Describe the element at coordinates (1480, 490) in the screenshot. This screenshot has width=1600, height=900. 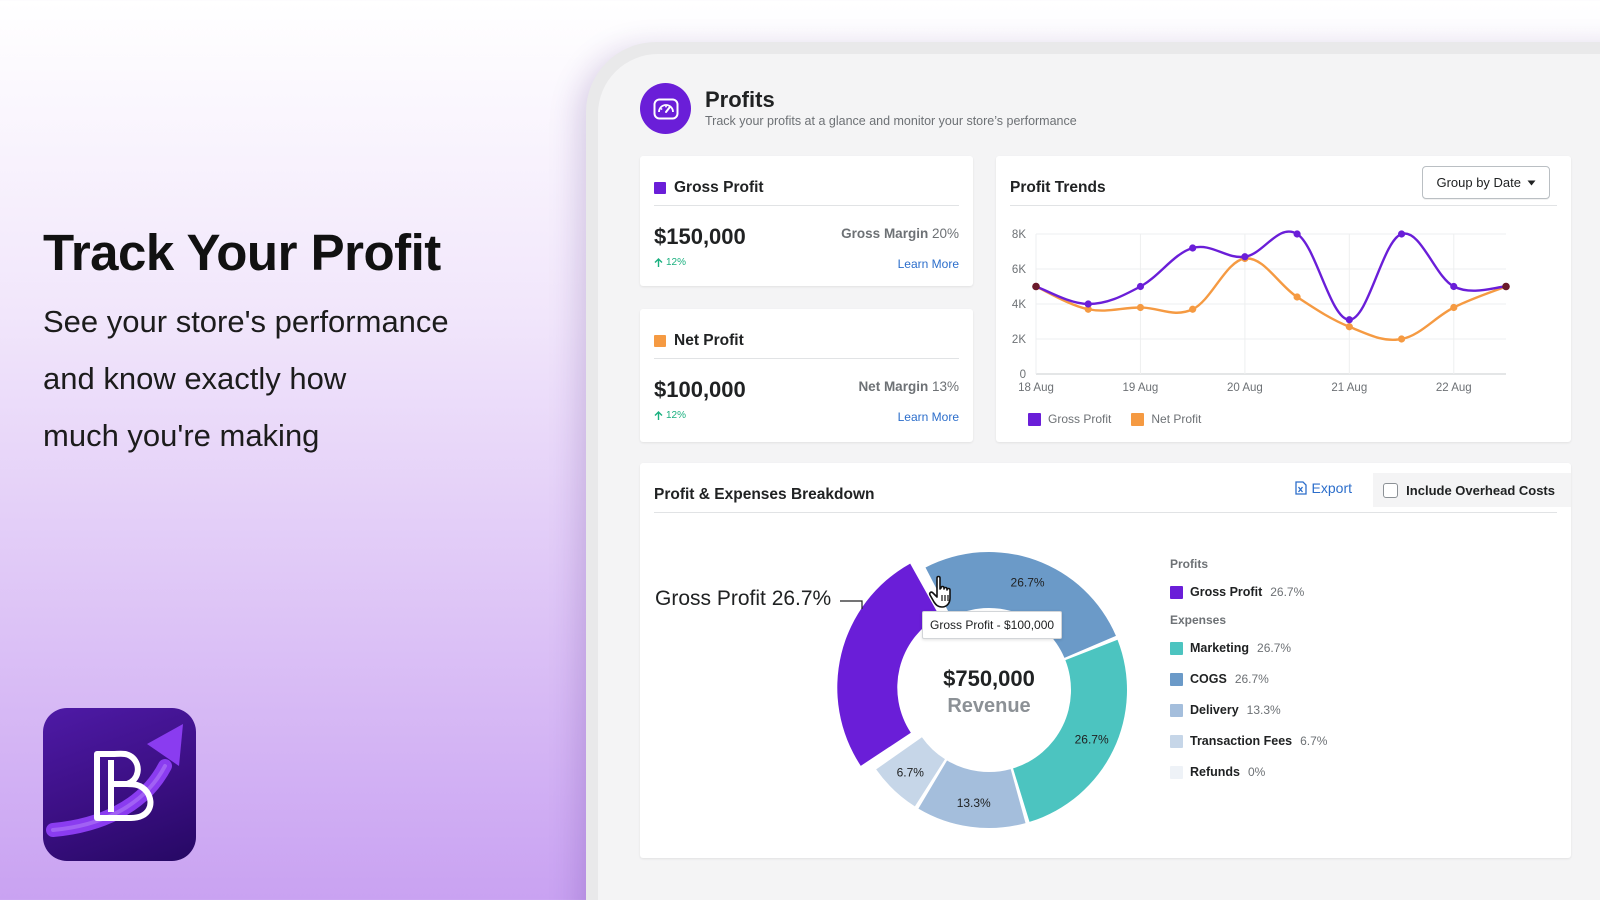
I see `overhead-label: Include Overhead Costs` at that location.